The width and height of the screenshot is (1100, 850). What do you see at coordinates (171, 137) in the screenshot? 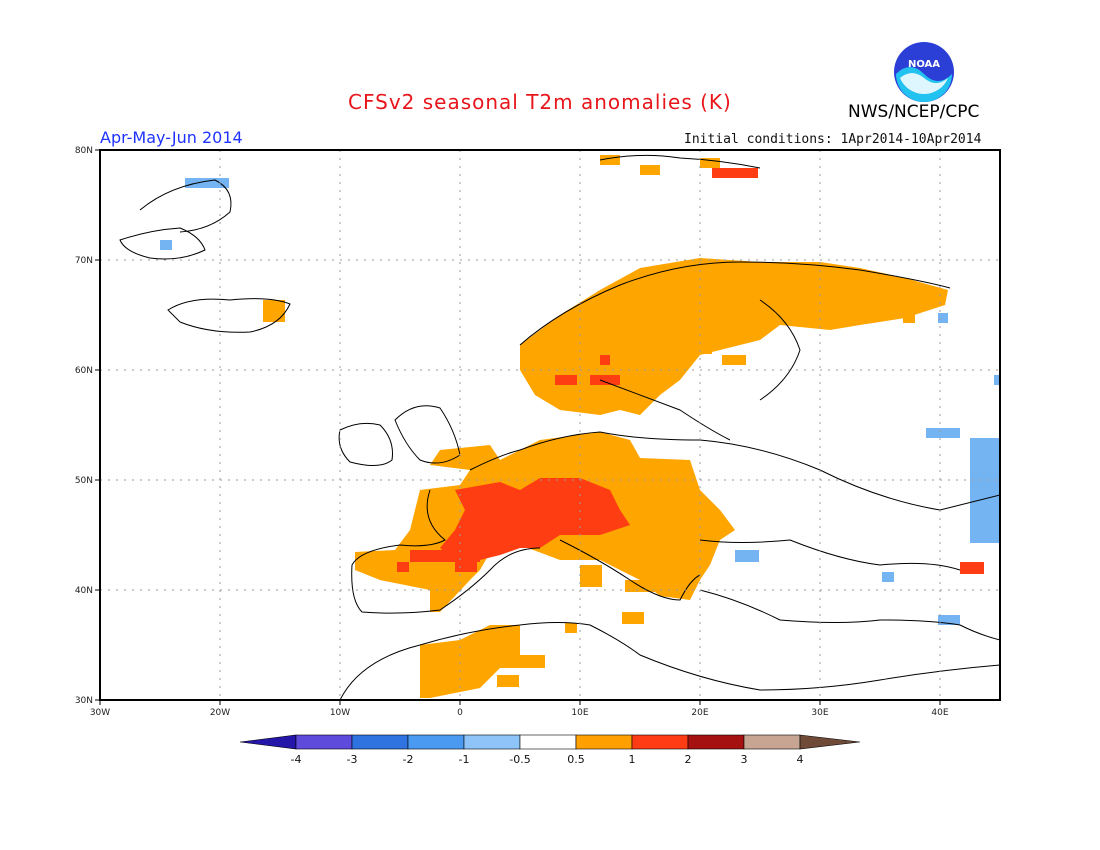
I see `period-label: Apr-May-Jun 2014` at bounding box center [171, 137].